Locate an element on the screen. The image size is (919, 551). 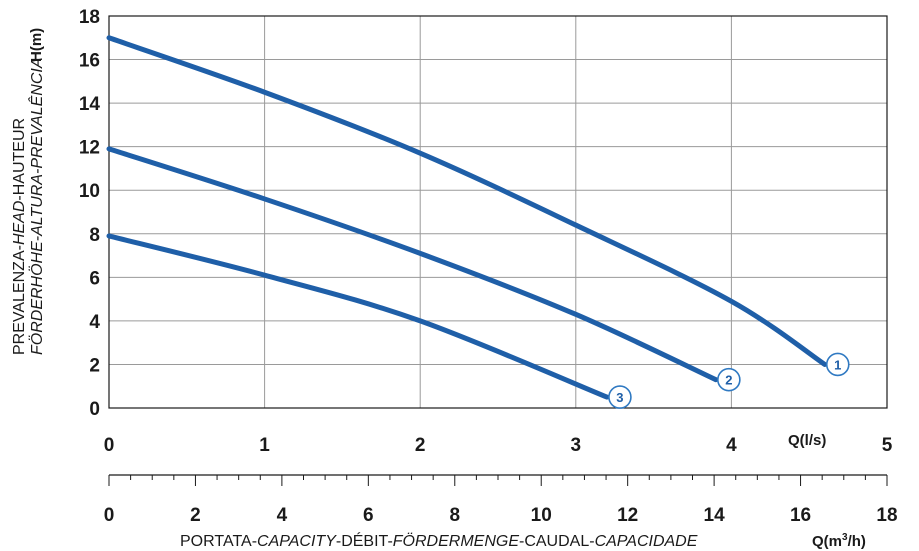
y-unit-label: H(m) is located at coordinates (36, 45).